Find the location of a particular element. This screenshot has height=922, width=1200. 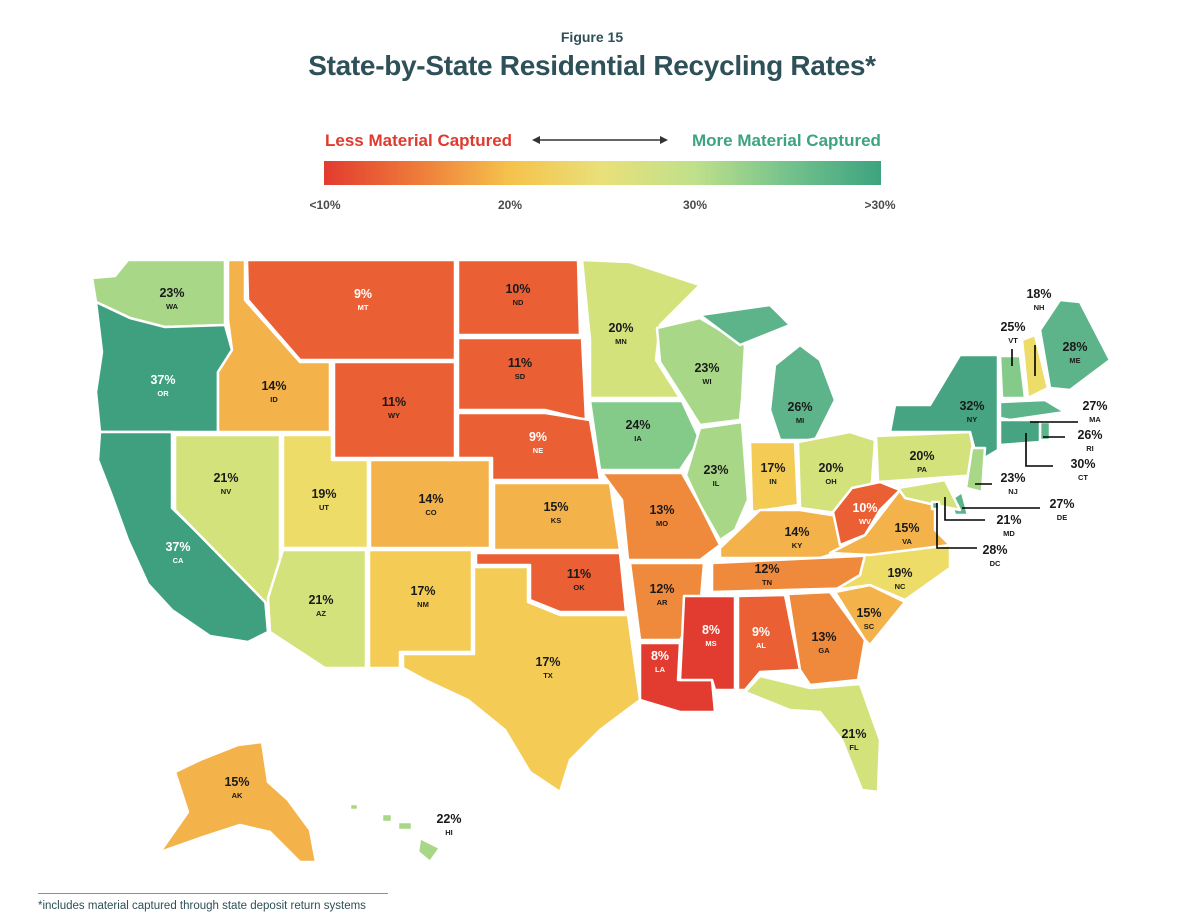

figure-label: Figure 15 is located at coordinates (592, 37).